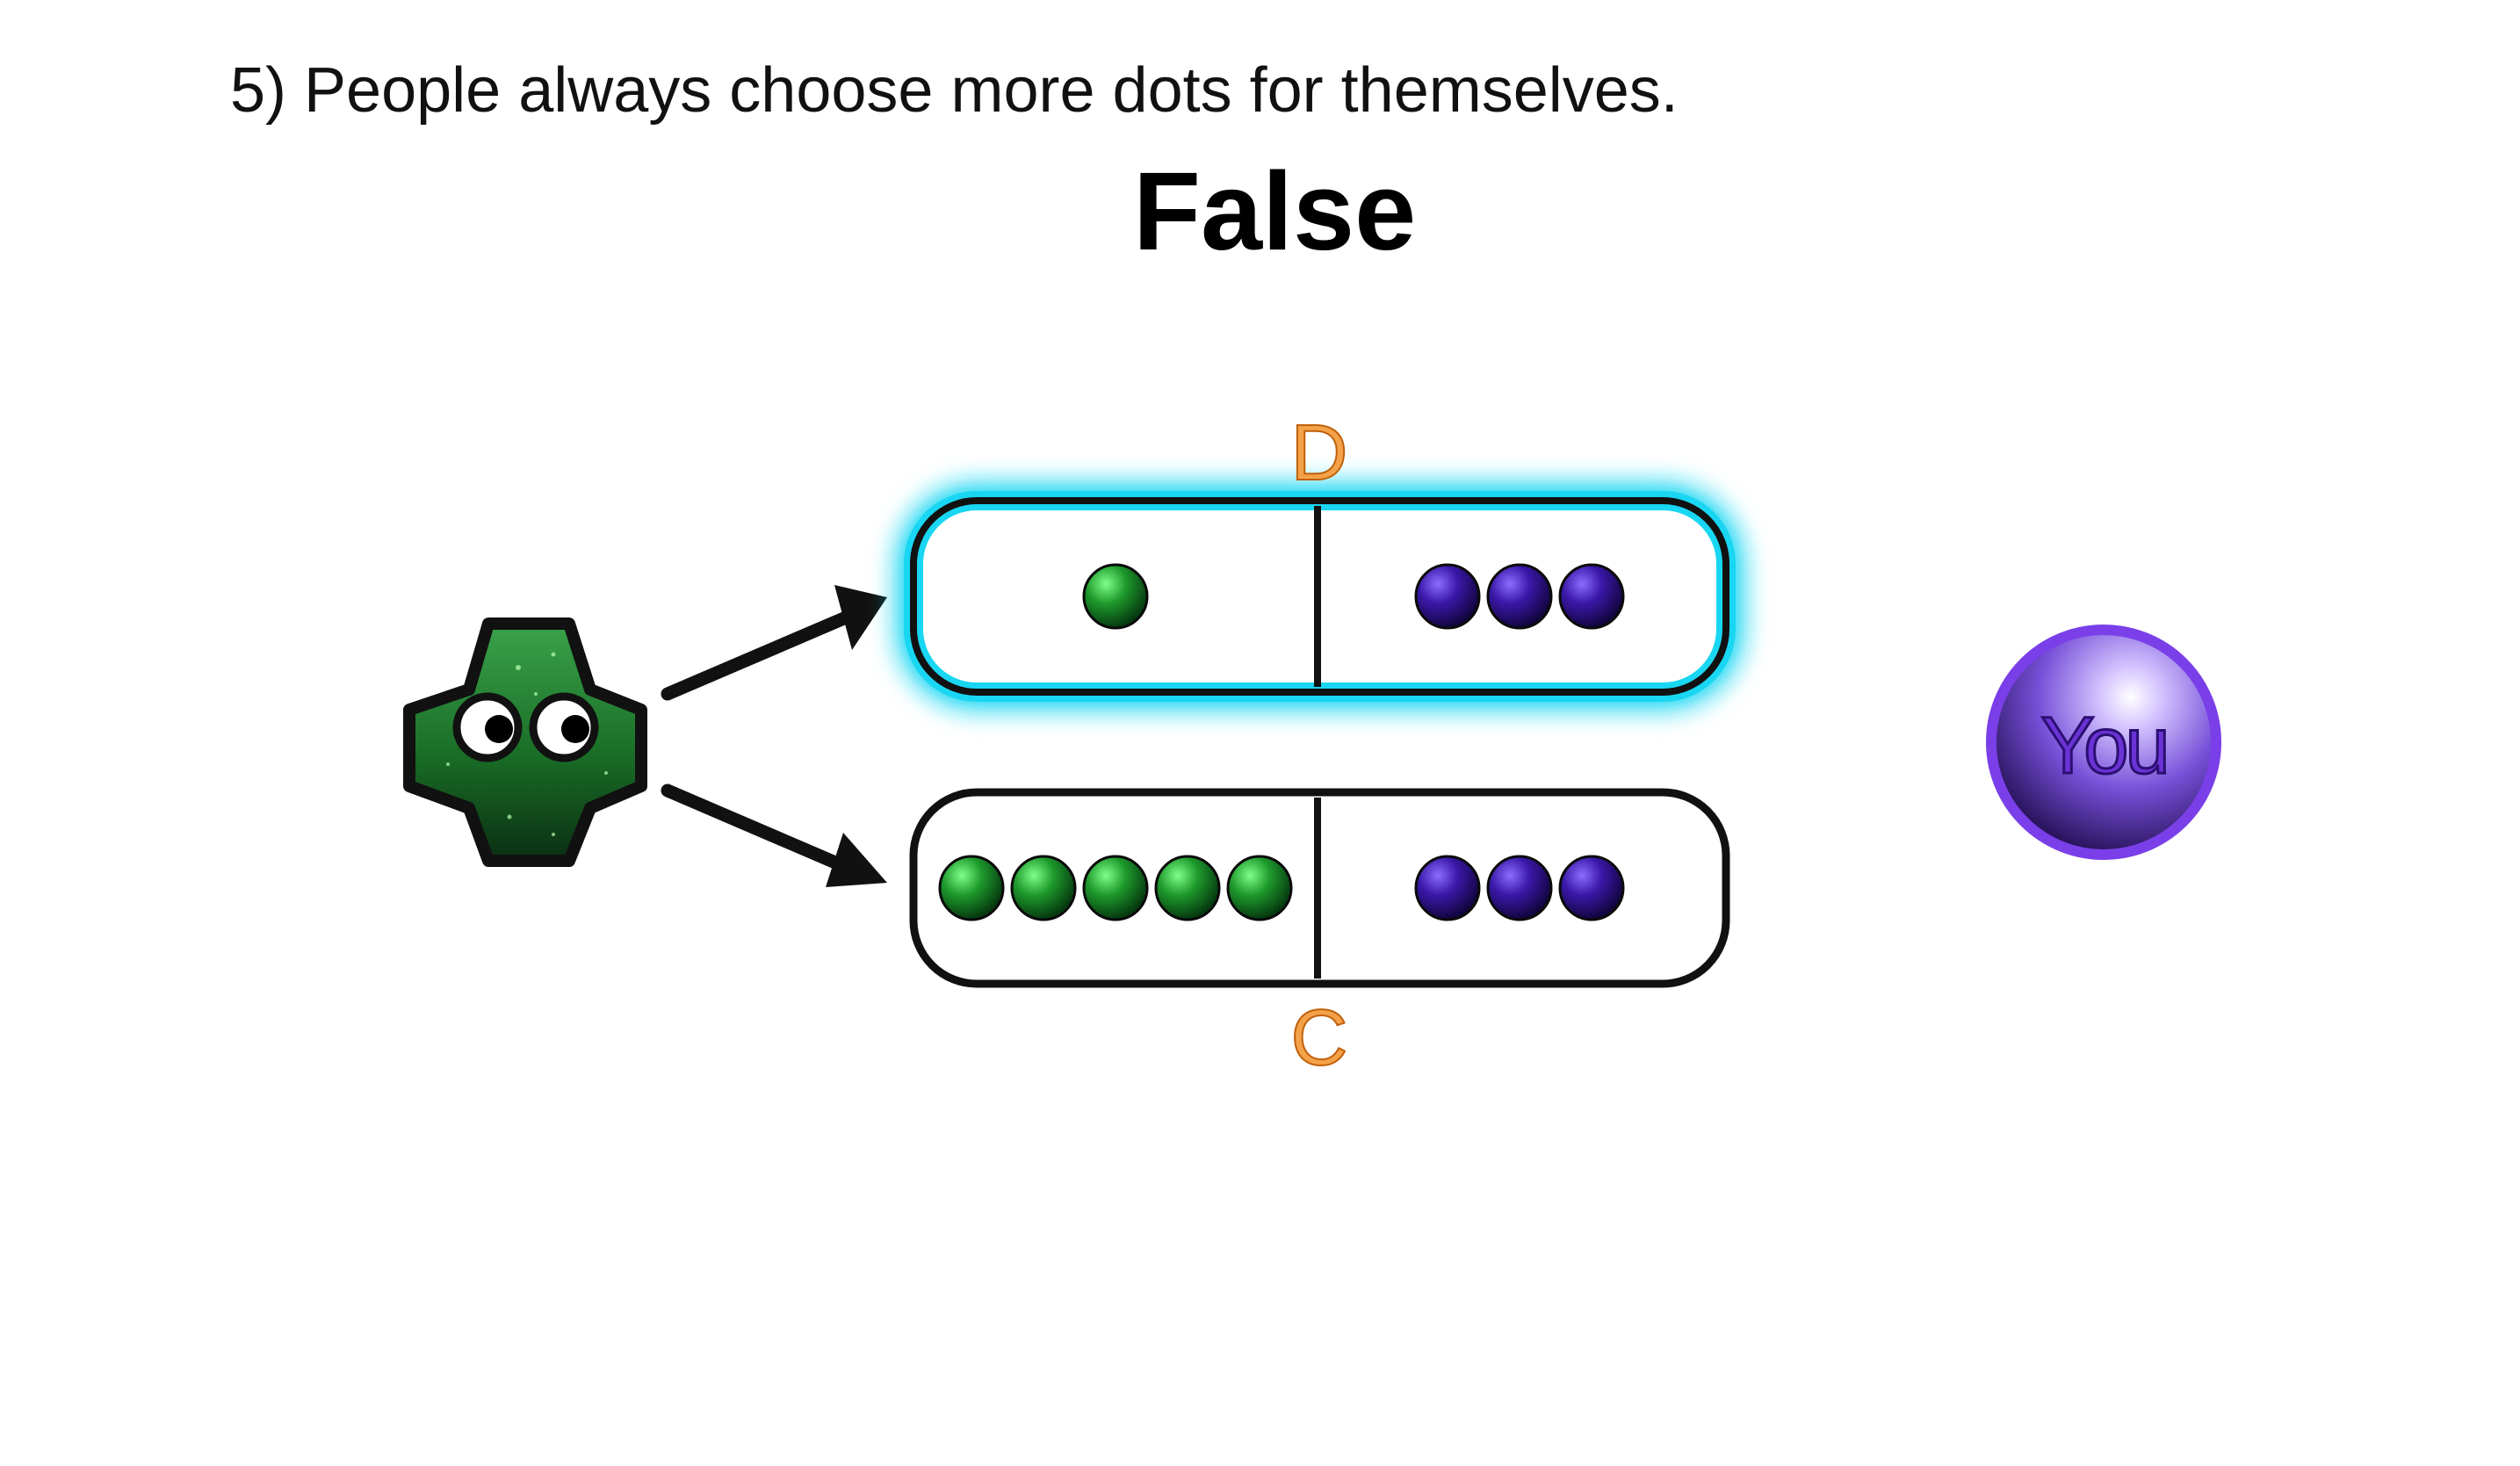 The image size is (2520, 1466). Describe the element at coordinates (1319, 888) in the screenshot. I see `option-c` at that location.